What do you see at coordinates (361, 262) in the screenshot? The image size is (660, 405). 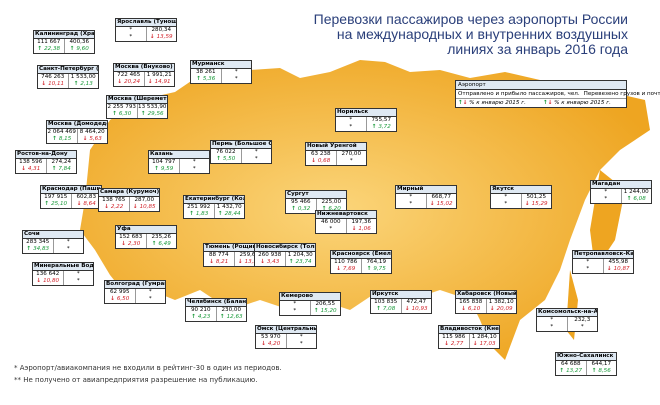 I see `values-row: 110 786 764,19` at bounding box center [361, 262].